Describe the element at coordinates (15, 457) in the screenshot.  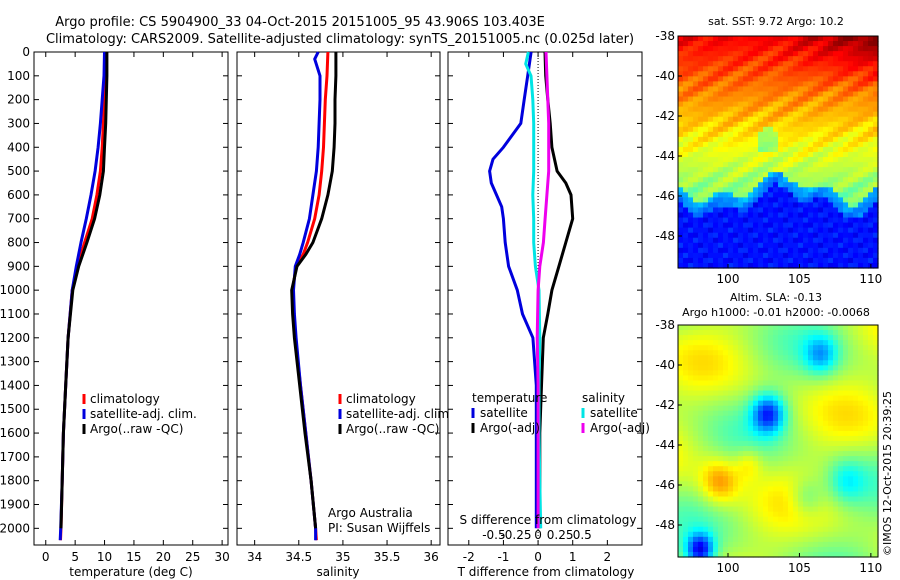
I see `depth-tick-label: 1700` at that location.